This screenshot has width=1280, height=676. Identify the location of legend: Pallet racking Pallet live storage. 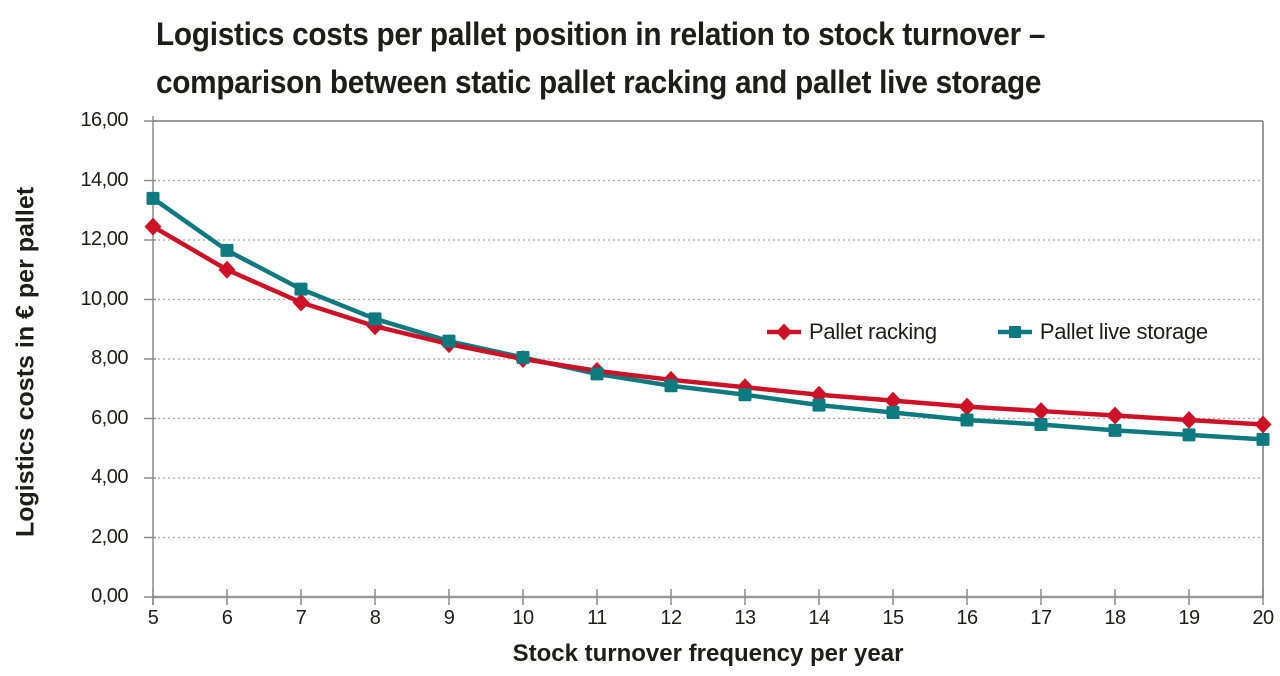
(987, 332).